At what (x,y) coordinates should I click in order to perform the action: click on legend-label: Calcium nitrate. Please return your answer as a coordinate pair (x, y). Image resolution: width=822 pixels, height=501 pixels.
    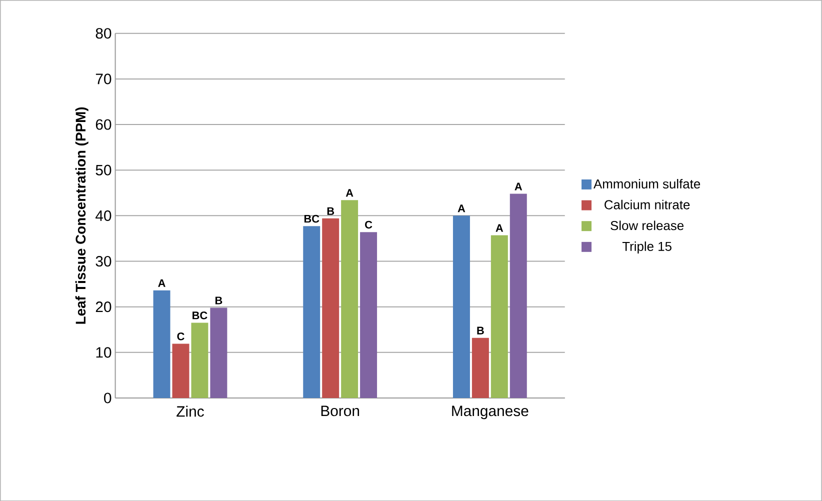
    Looking at the image, I should click on (647, 205).